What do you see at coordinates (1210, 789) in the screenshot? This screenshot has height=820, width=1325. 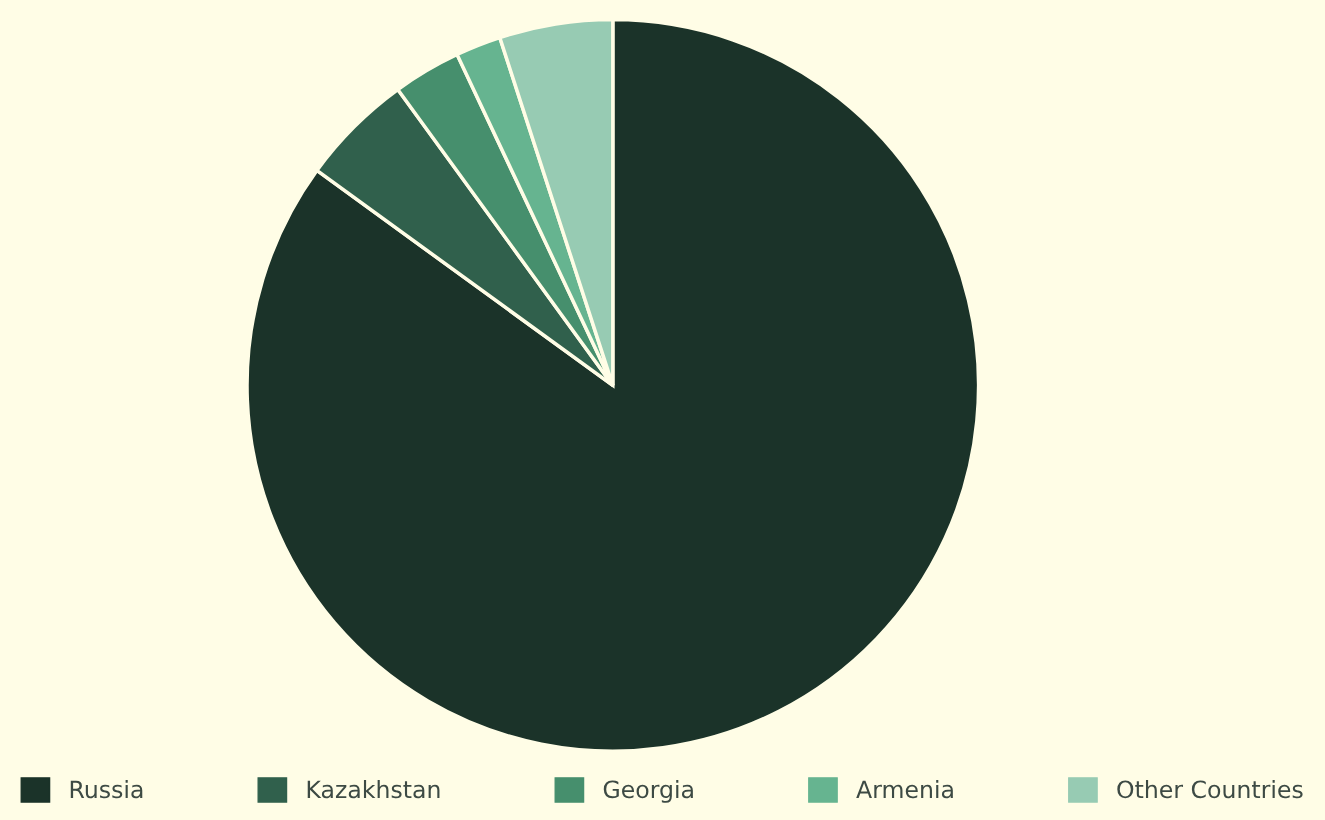 I see `legend-label: Other Countries` at bounding box center [1210, 789].